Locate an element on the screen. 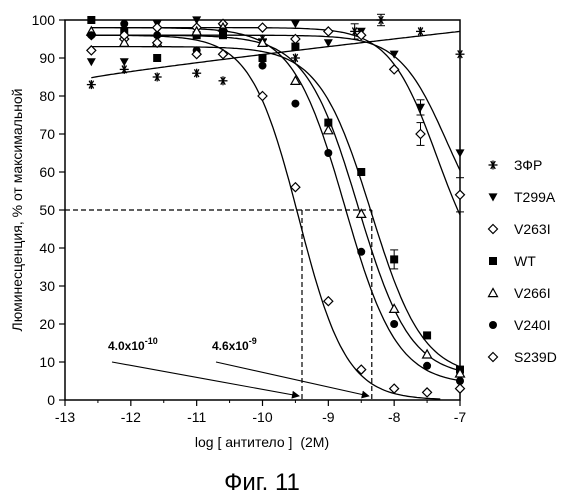 The image size is (579, 500). figure-caption: Фиг. 11 is located at coordinates (262, 482).